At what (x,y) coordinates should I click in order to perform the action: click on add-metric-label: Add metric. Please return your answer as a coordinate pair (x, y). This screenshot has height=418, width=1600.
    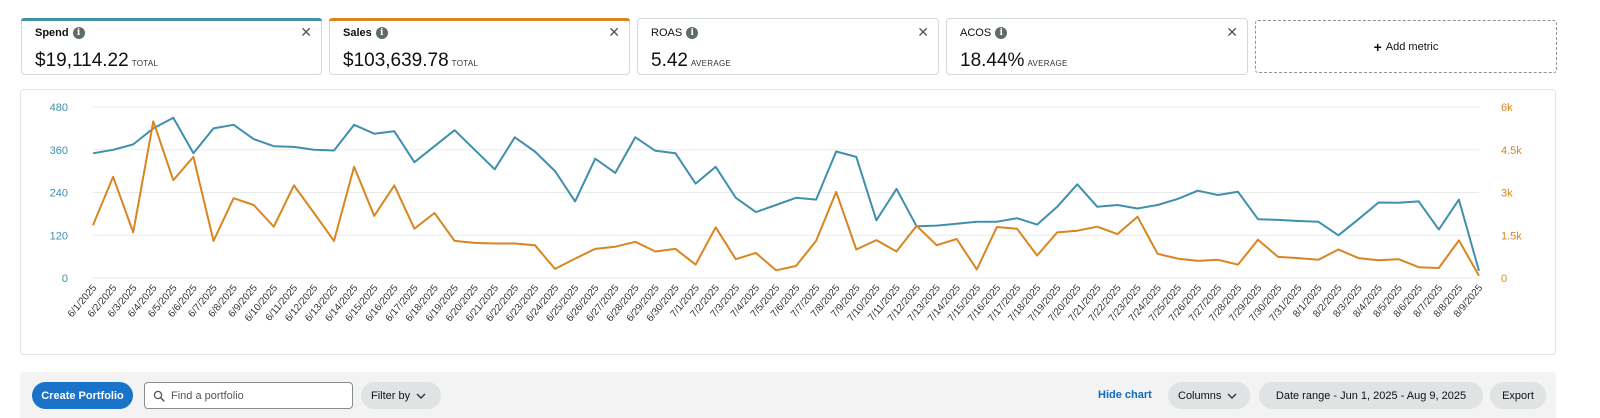
    Looking at the image, I should click on (1412, 46).